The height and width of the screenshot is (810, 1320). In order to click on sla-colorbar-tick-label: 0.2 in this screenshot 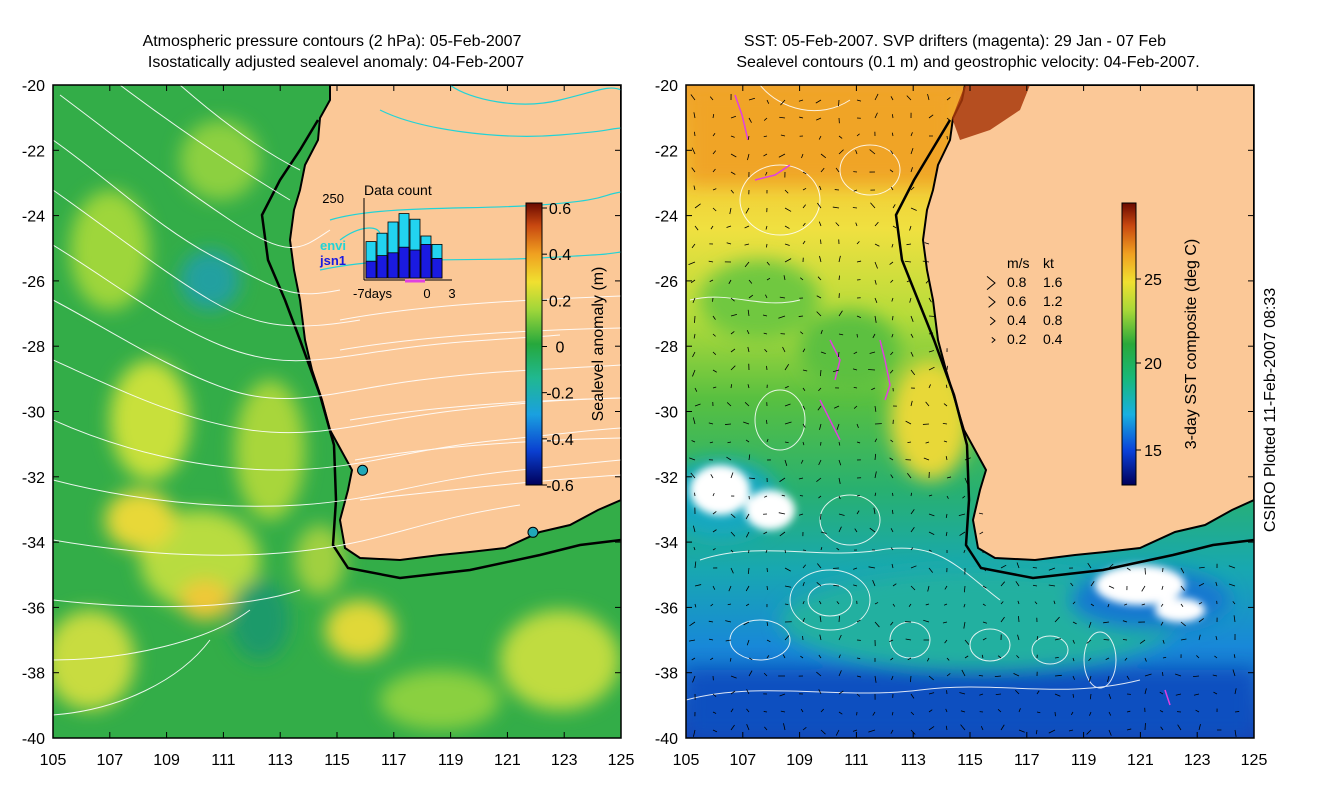, I will do `click(560, 301)`.